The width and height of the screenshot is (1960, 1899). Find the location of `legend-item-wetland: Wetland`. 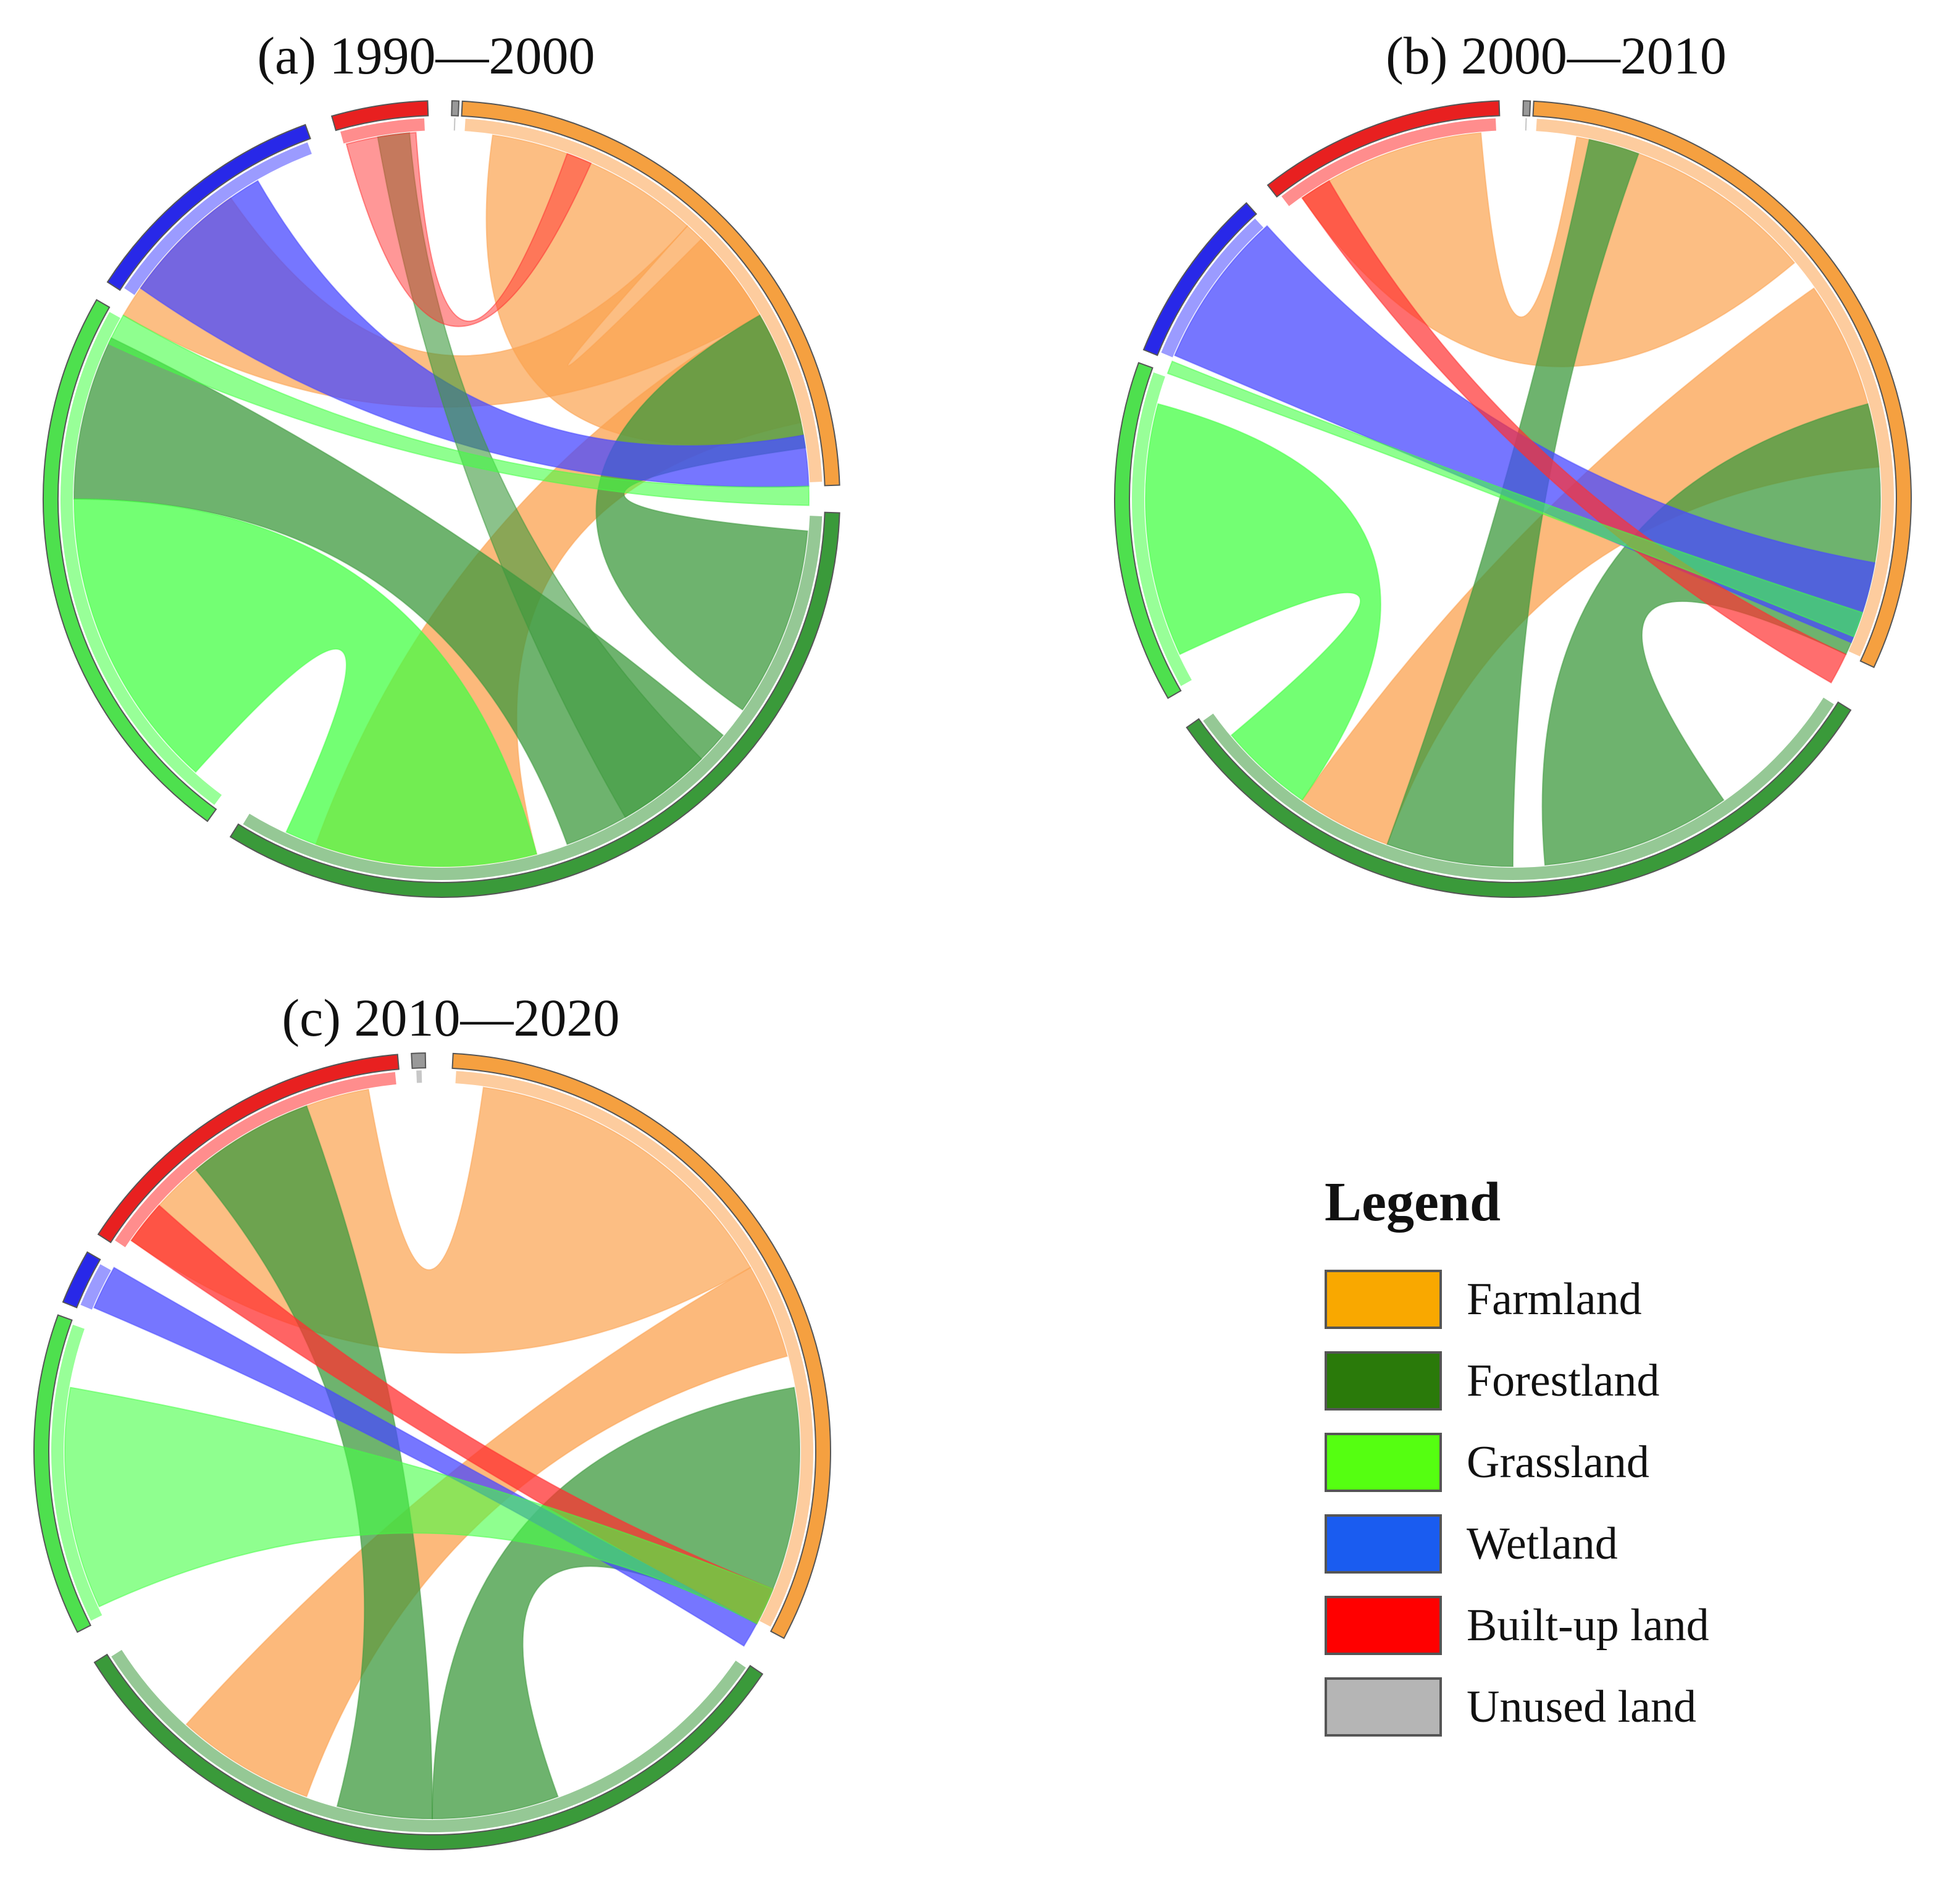

legend-item-wetland: Wetland is located at coordinates (1517, 1544).